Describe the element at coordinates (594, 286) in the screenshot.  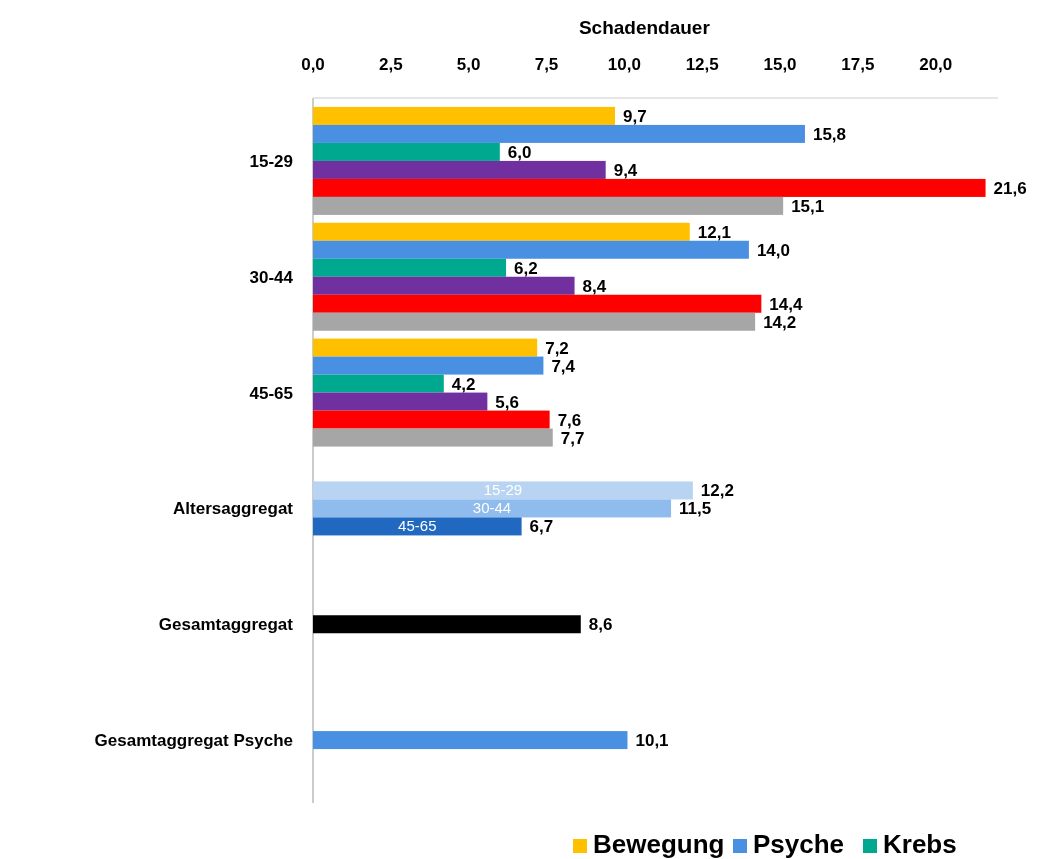
I see `data-label: 8,4` at that location.